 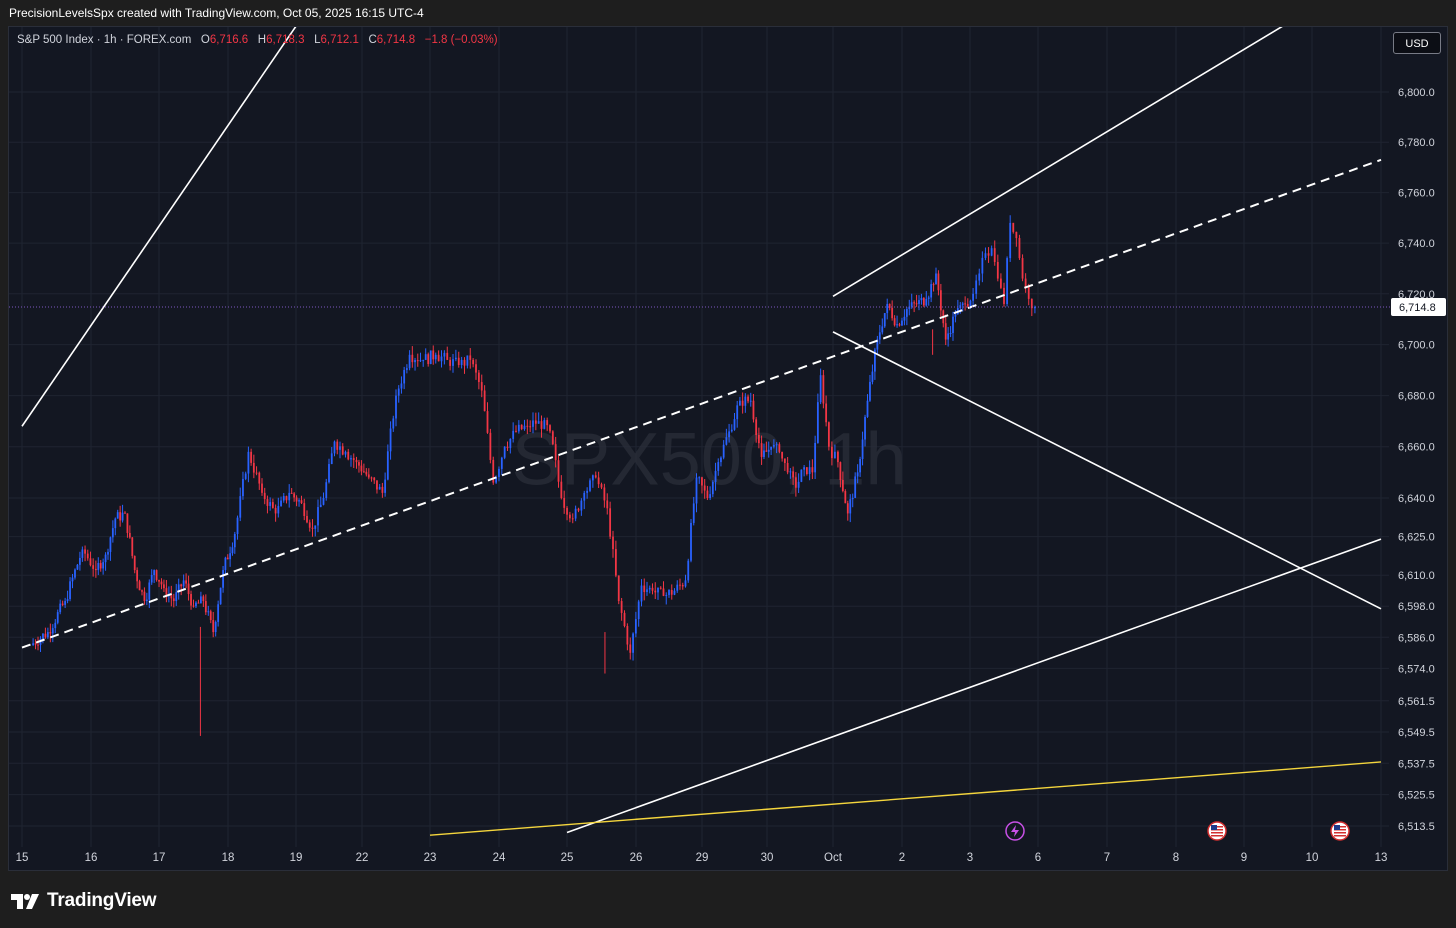 I want to click on low-label: L, so click(x=317, y=40).